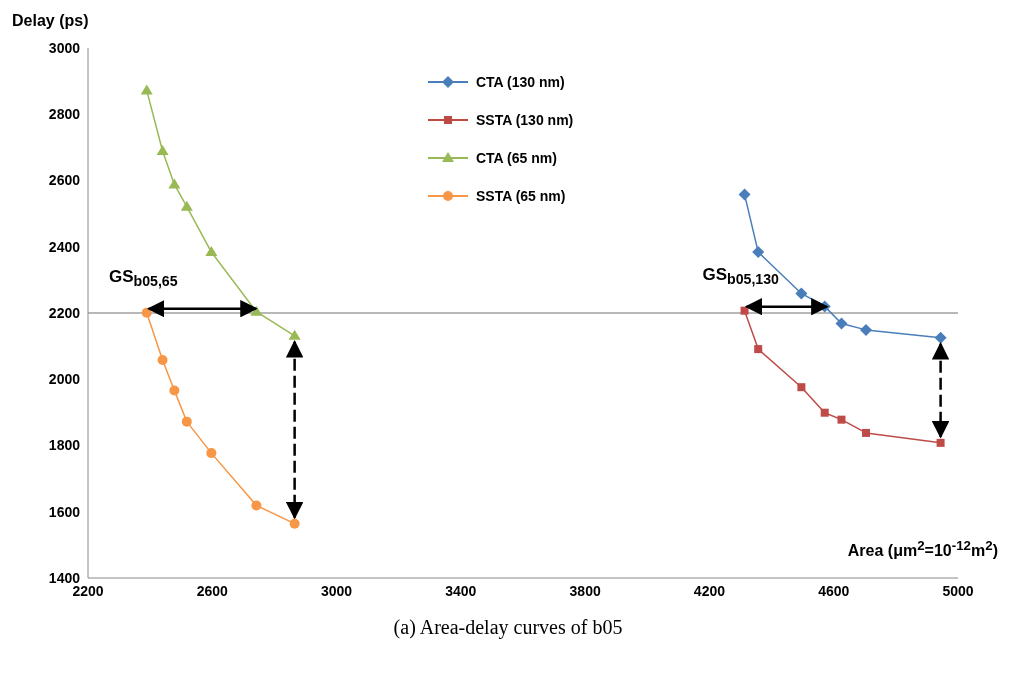  What do you see at coordinates (958, 590) in the screenshot?
I see `x-tick-label: 5000` at bounding box center [958, 590].